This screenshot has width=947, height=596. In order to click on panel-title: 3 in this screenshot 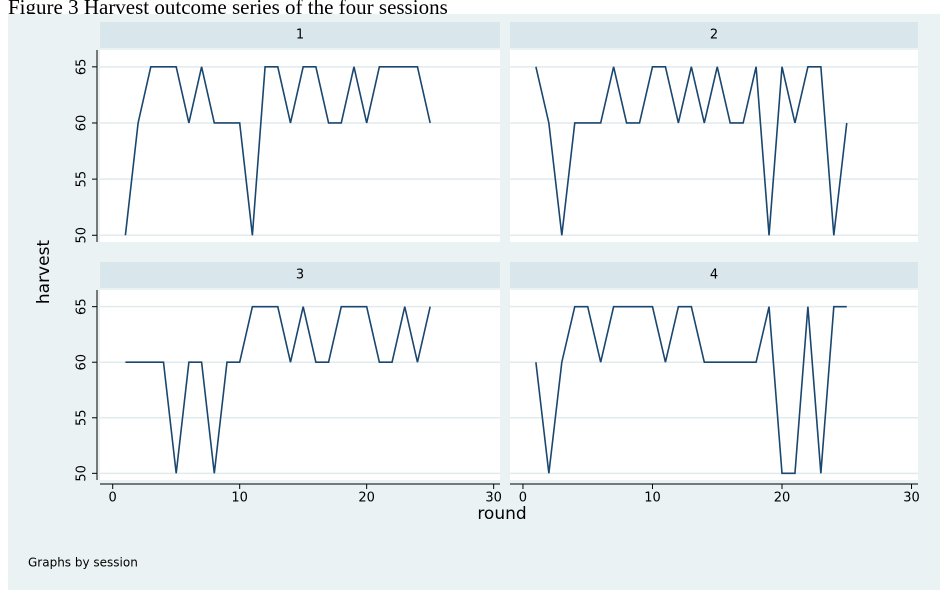, I will do `click(300, 275)`.